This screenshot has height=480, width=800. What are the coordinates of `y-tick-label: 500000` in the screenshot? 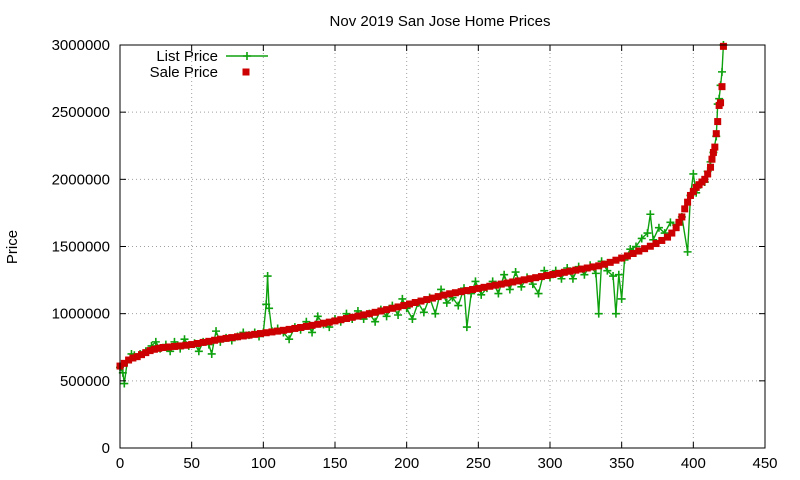 It's located at (85, 381).